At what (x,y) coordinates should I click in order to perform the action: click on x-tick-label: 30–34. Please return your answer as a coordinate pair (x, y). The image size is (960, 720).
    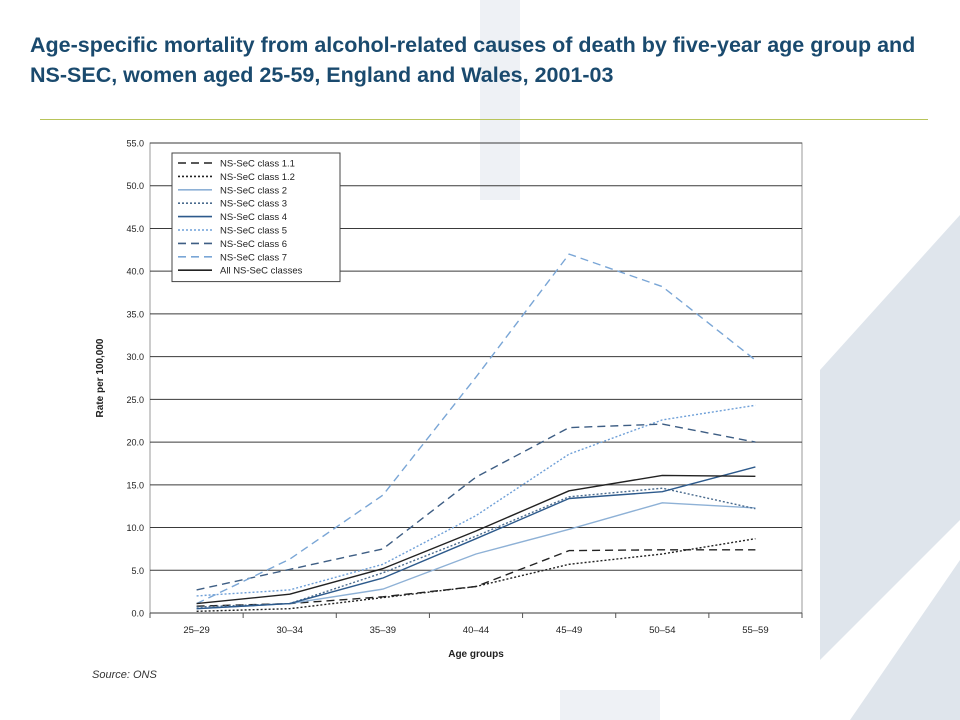
    Looking at the image, I should click on (290, 630).